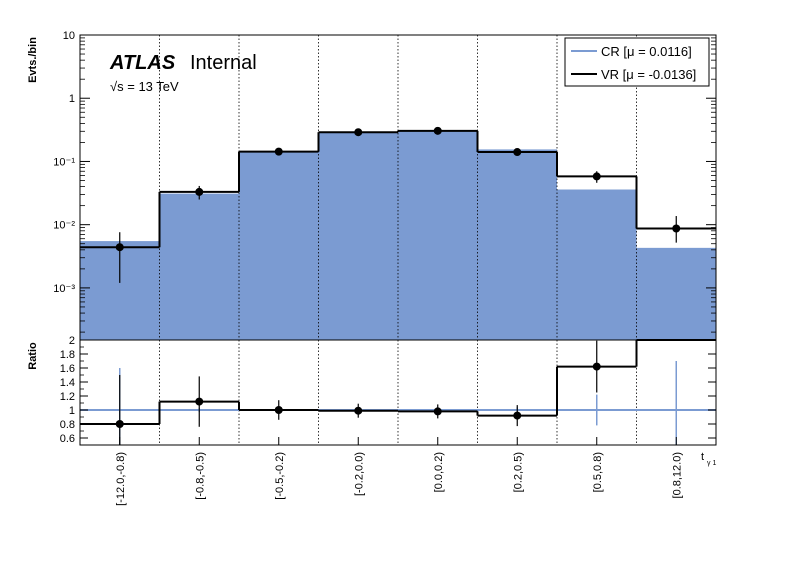 Image resolution: width=796 pixels, height=572 pixels. I want to click on y-tick-label: 10, so click(69, 36).